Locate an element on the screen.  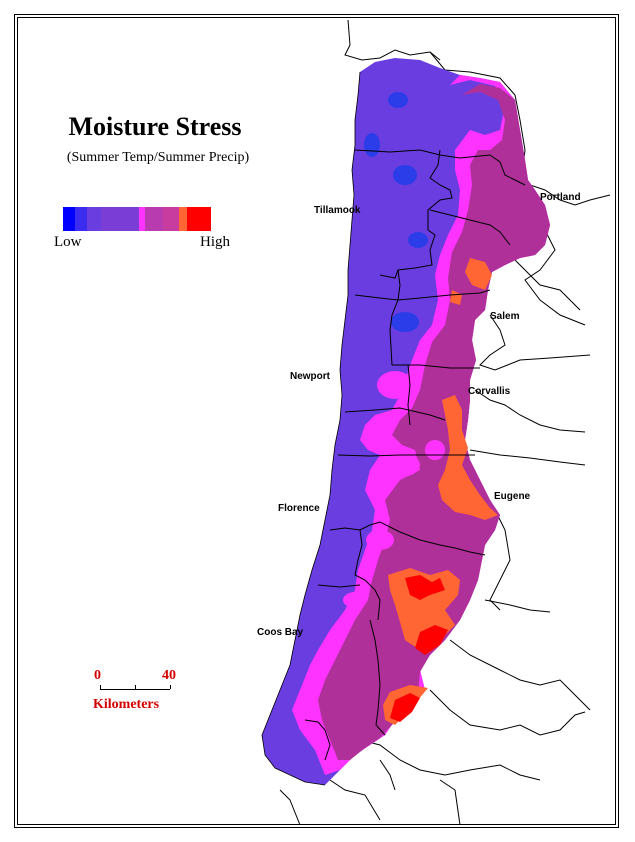
city-label-portland: Portland is located at coordinates (560, 197).